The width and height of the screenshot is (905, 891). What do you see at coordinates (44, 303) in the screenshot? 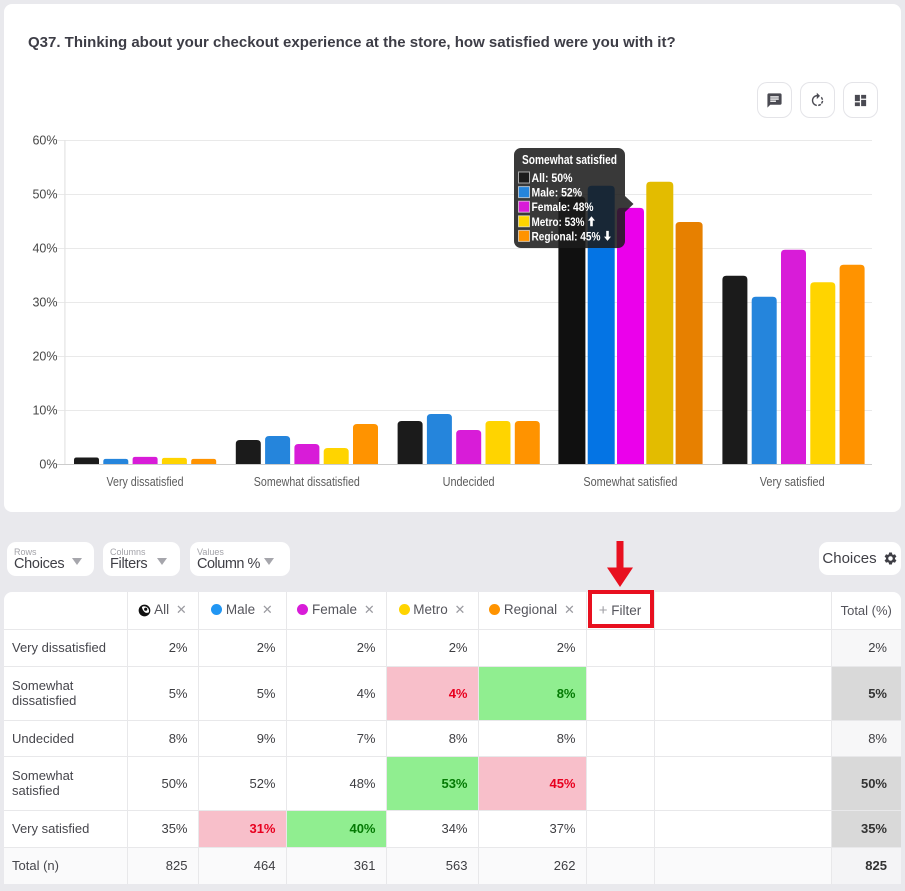
I see `svg-text: 30%` at bounding box center [44, 303].